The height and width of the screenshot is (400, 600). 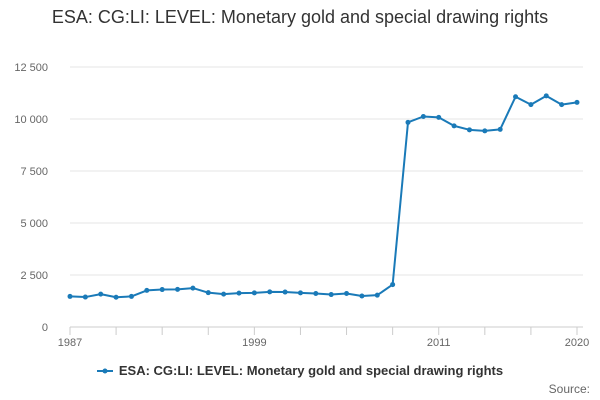 I want to click on y-tick-label: 7 500, so click(x=34, y=172).